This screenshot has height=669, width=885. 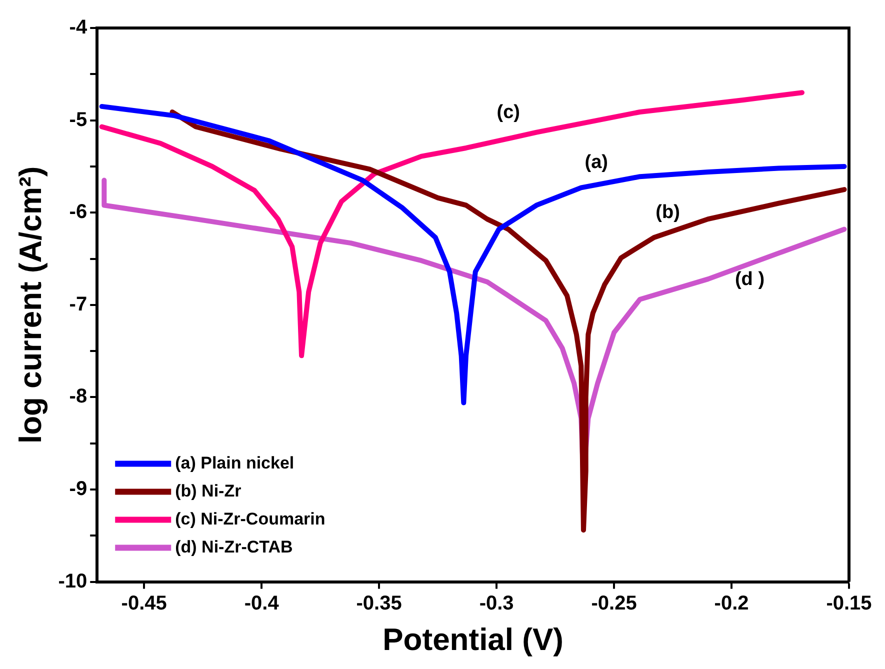 I want to click on x-tick-label: -0.15, so click(x=849, y=603).